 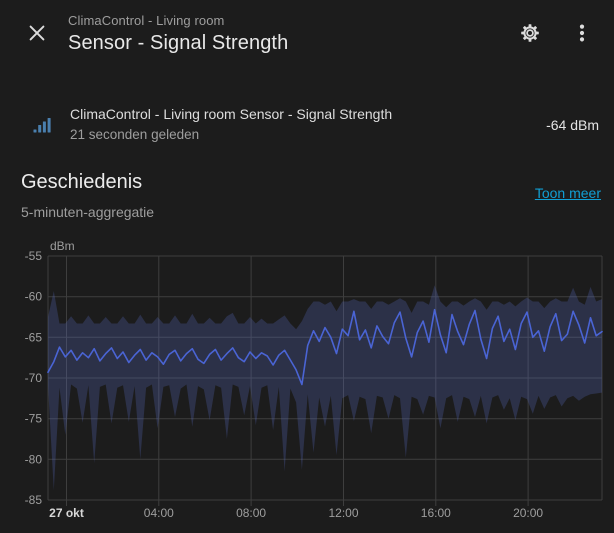 I want to click on y-tick-label: -75, so click(x=34, y=419).